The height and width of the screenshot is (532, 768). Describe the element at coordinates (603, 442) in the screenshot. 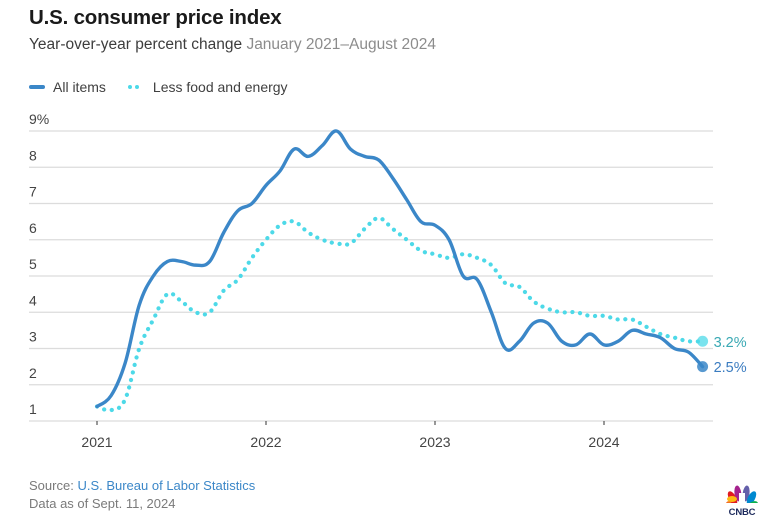

I see `x-tick-label: 2024` at that location.